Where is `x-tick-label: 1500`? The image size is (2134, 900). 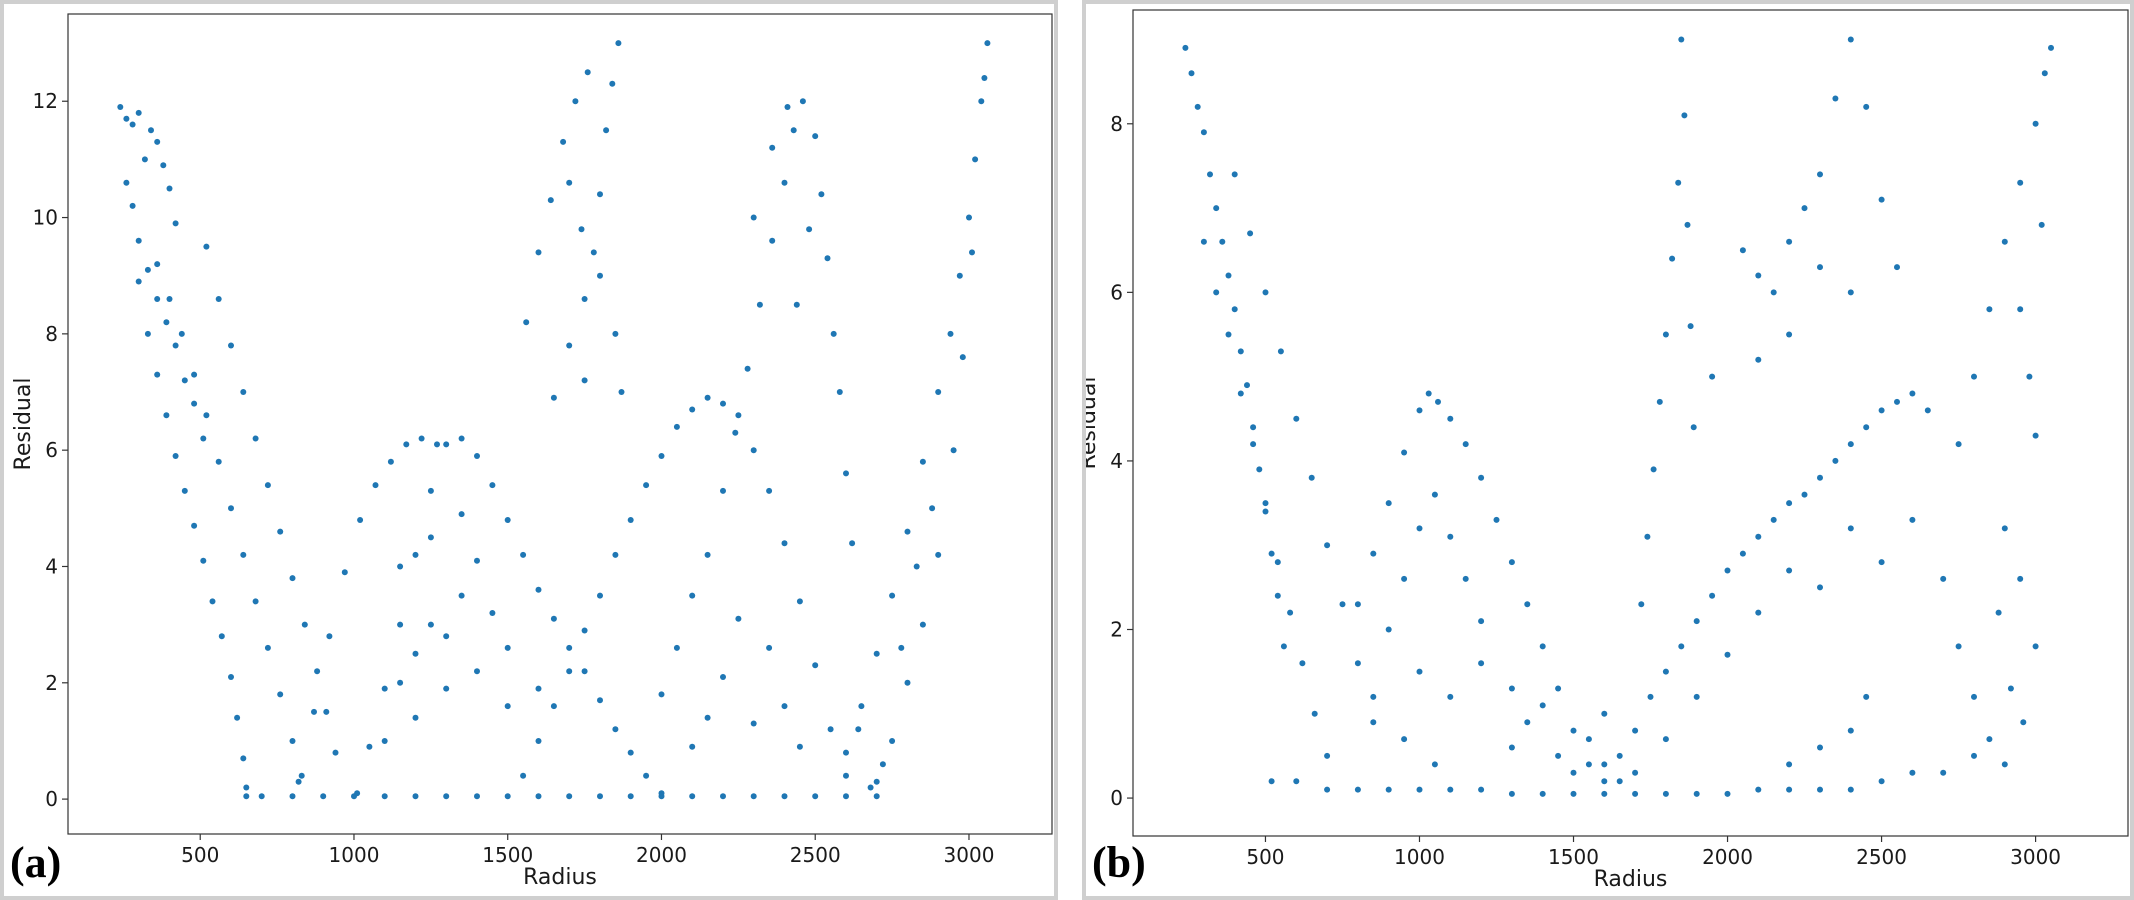 x-tick-label: 1500 is located at coordinates (507, 855).